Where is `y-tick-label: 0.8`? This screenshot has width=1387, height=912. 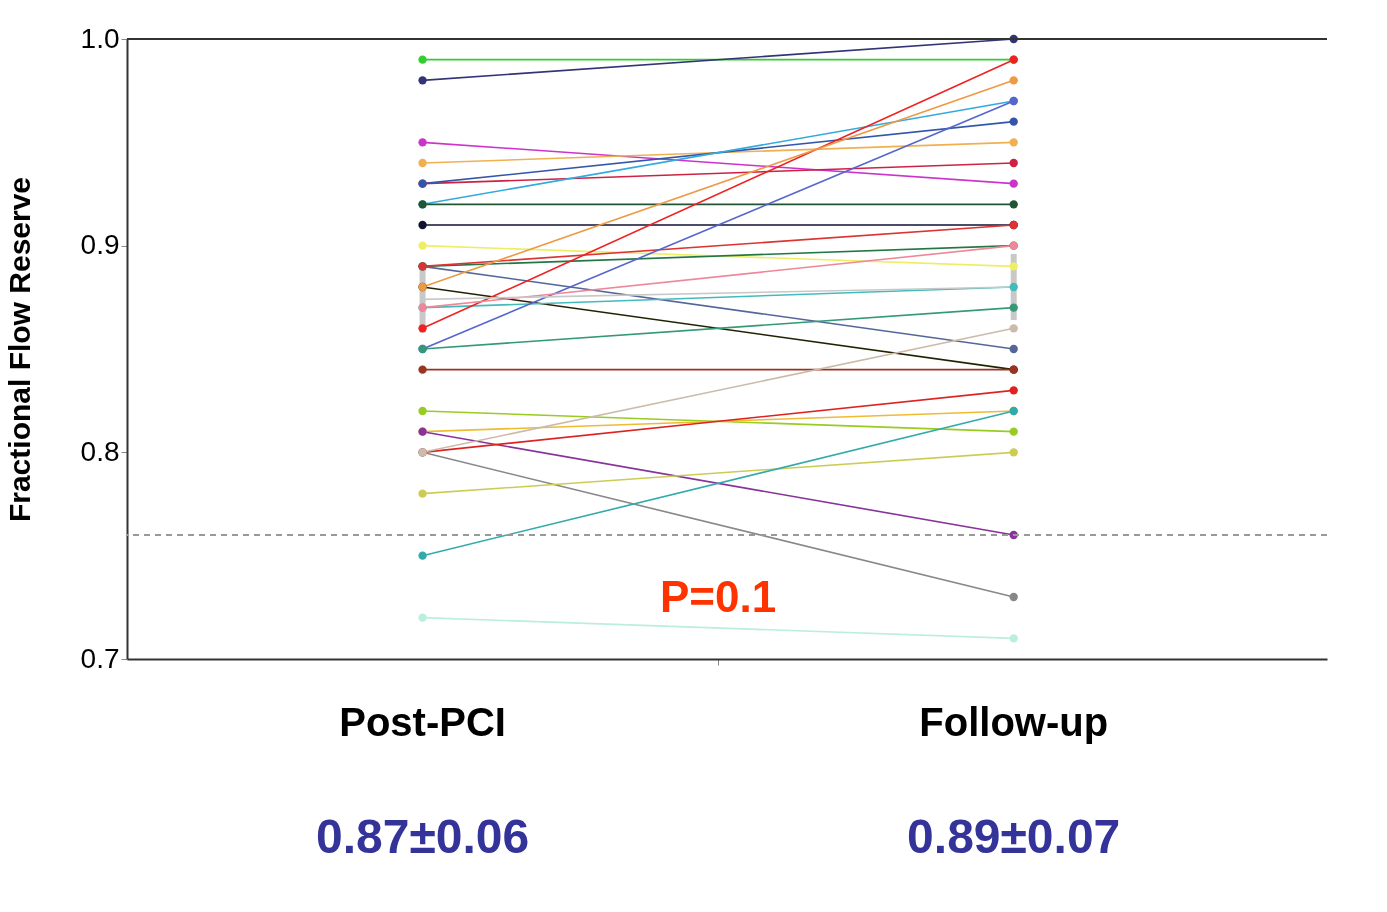
y-tick-label: 0.8 is located at coordinates (100, 451).